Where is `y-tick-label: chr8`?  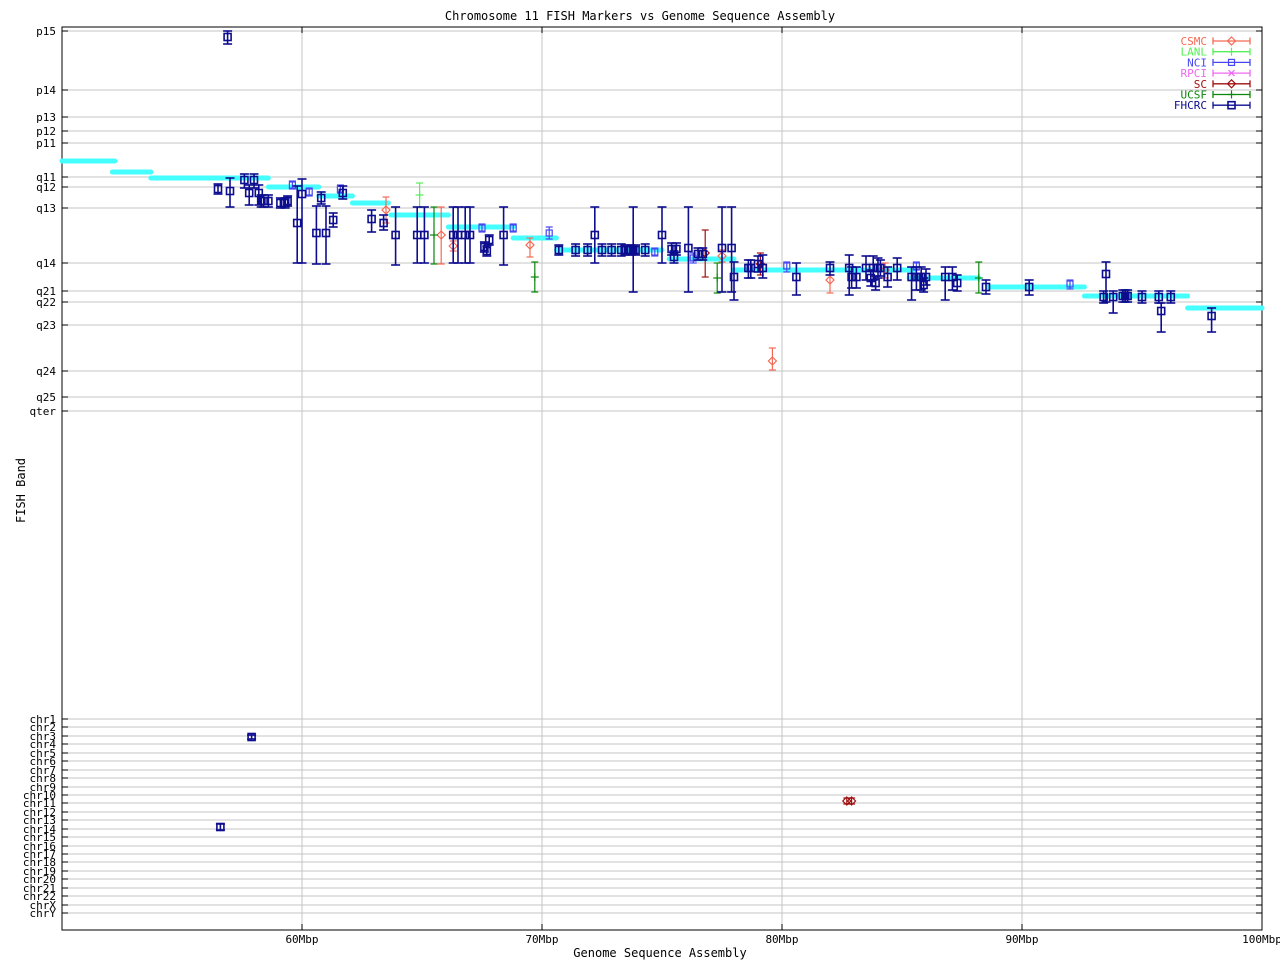 y-tick-label: chr8 is located at coordinates (43, 778).